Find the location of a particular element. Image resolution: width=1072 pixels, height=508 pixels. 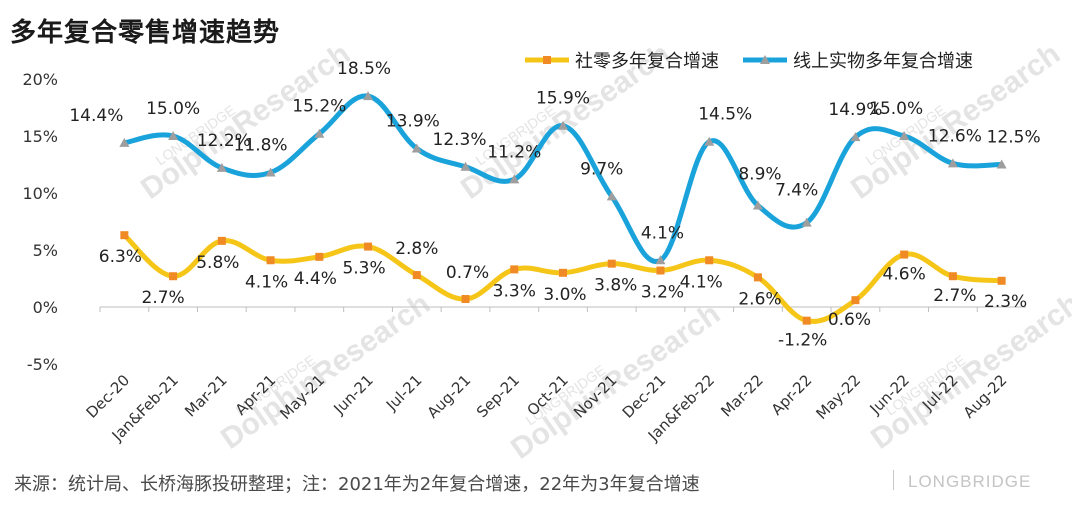

x-tick-label: Sep-21 is located at coordinates (498, 396).